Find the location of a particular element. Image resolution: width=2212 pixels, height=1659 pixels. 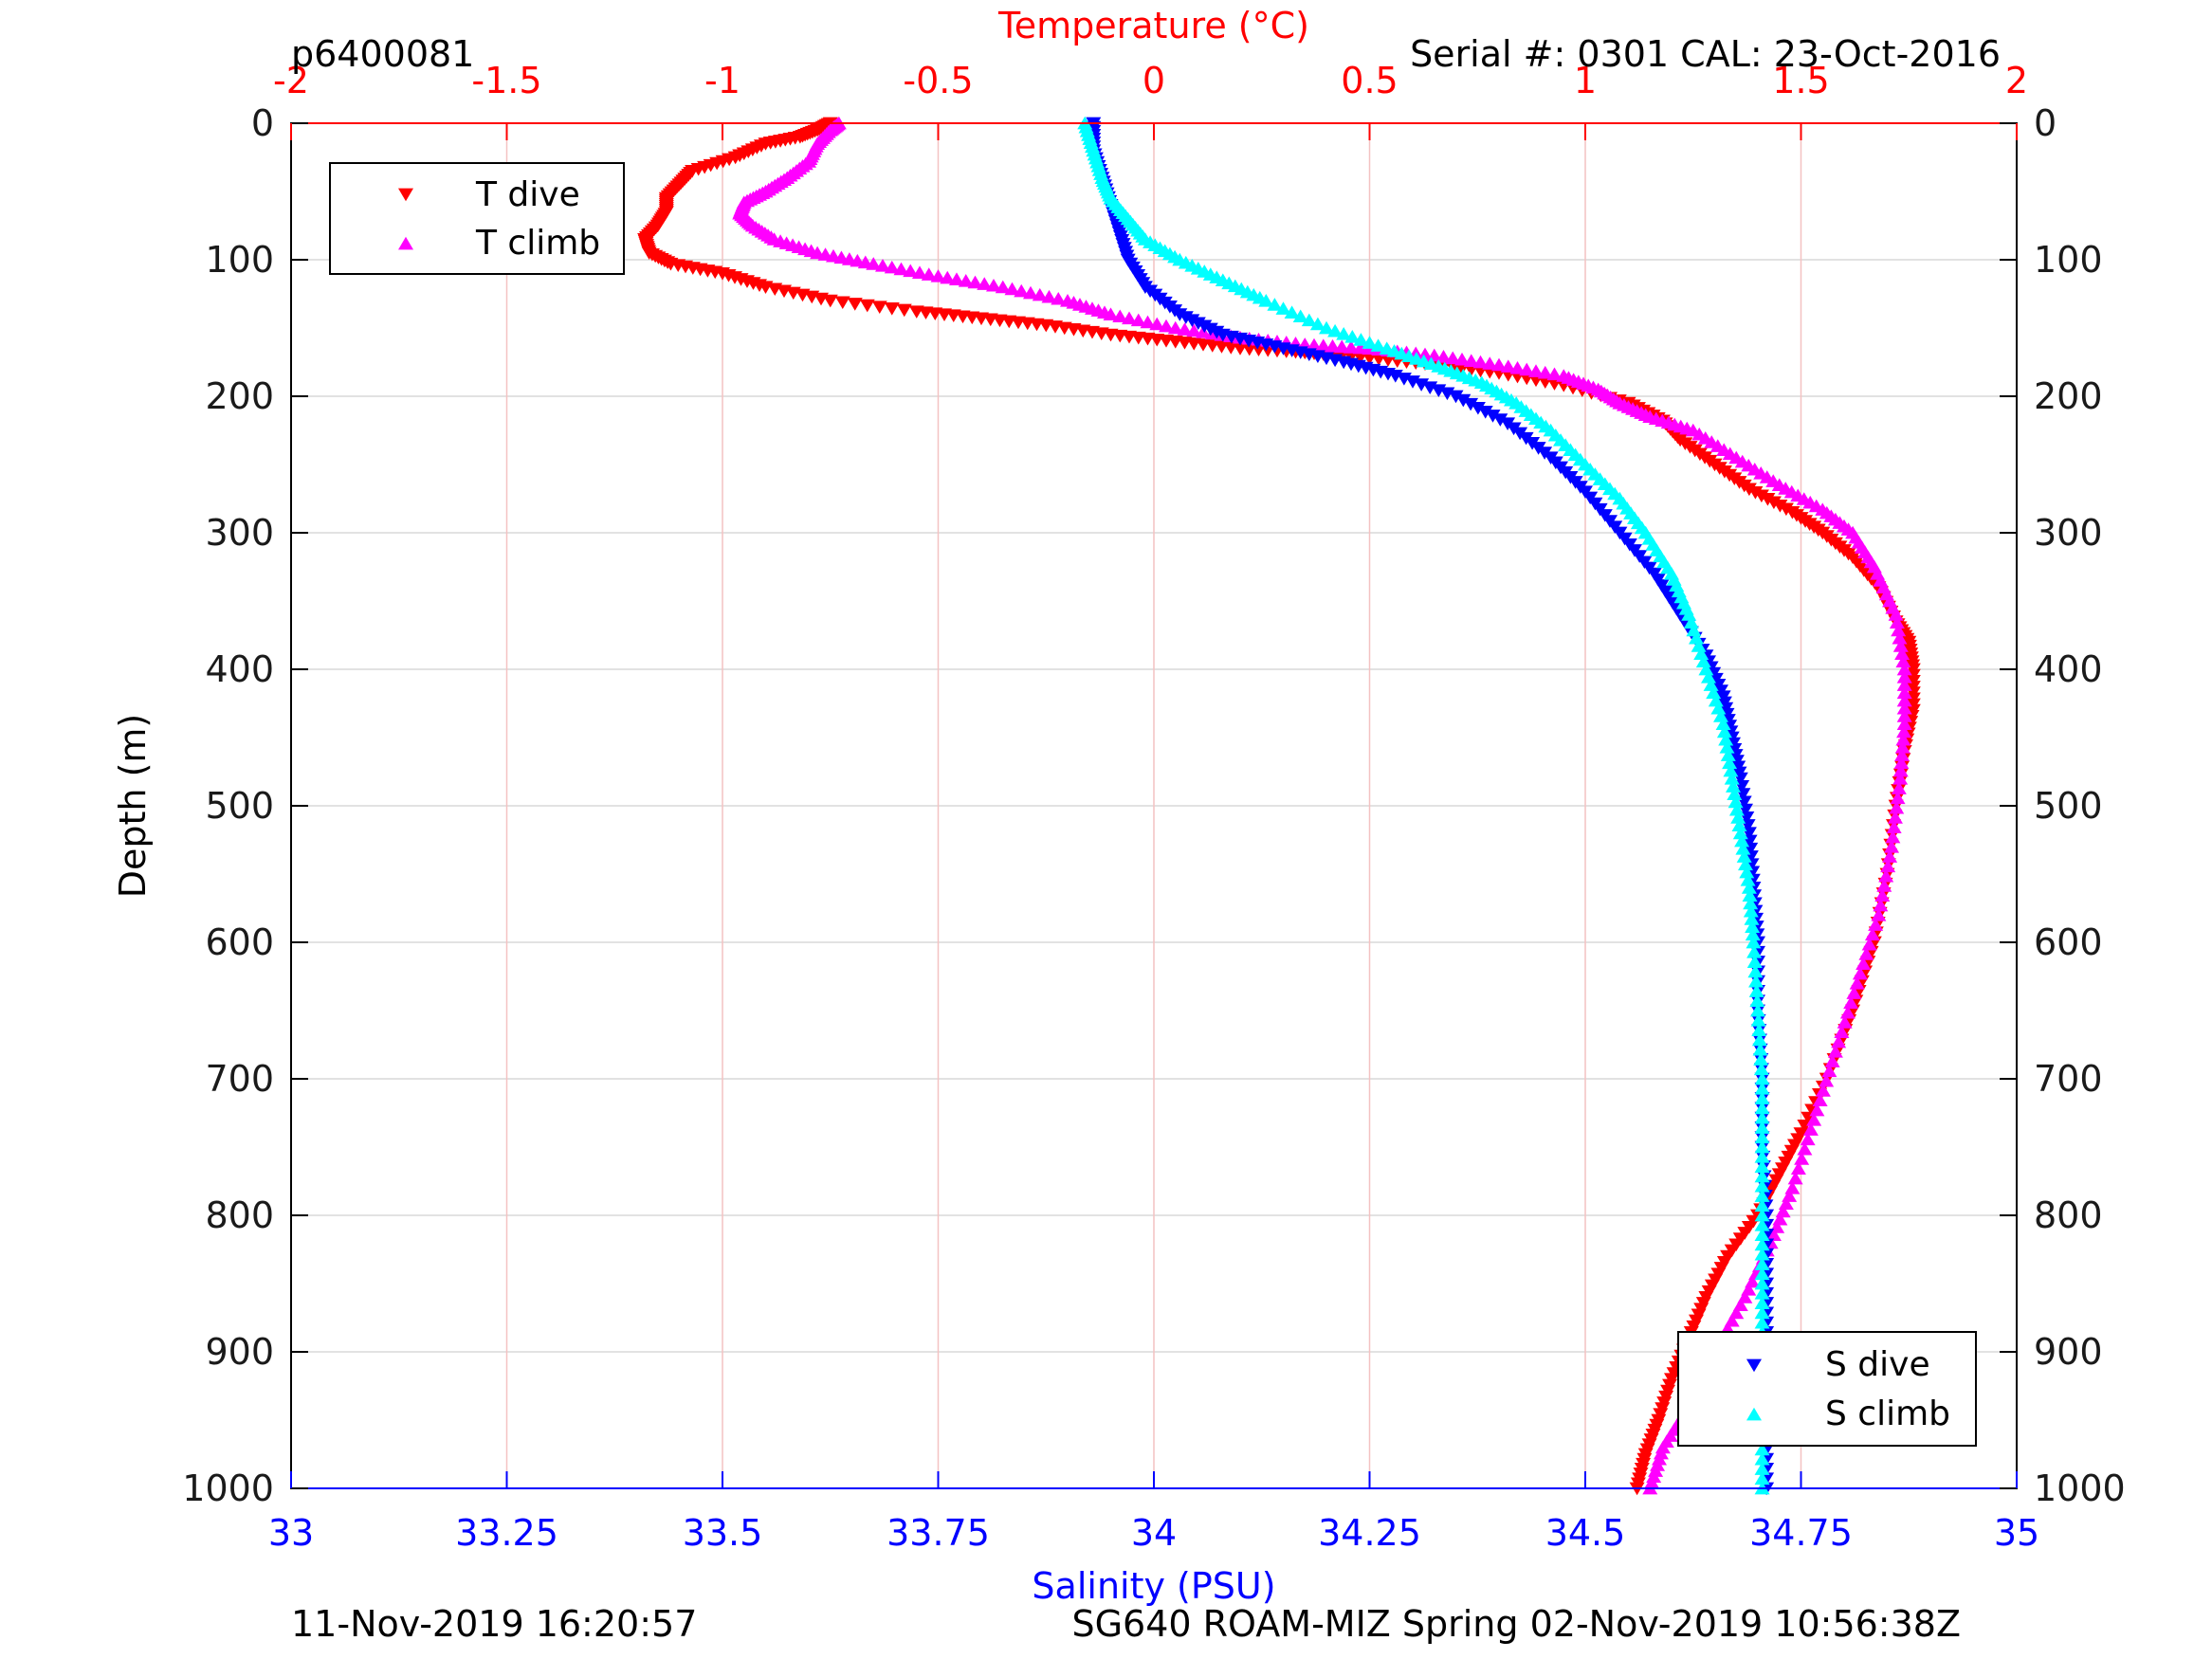

depth-tick-label-right: 500 is located at coordinates (2068, 806).